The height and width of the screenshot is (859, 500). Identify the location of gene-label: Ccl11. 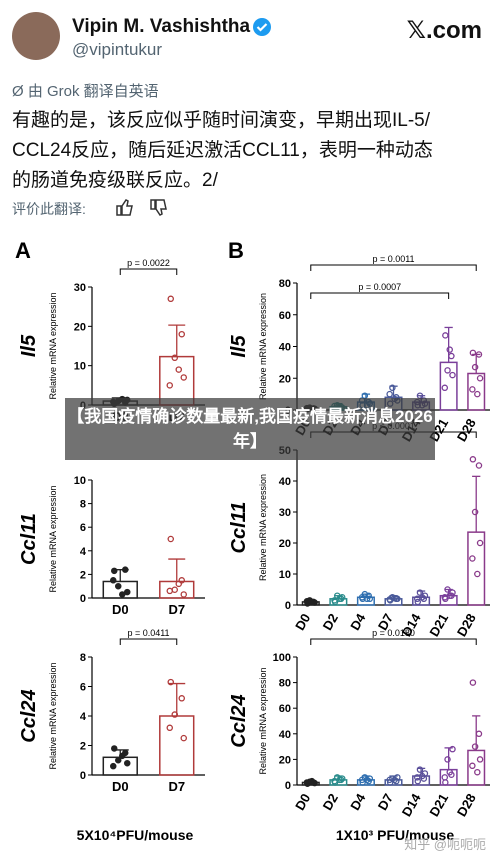
(29, 539).